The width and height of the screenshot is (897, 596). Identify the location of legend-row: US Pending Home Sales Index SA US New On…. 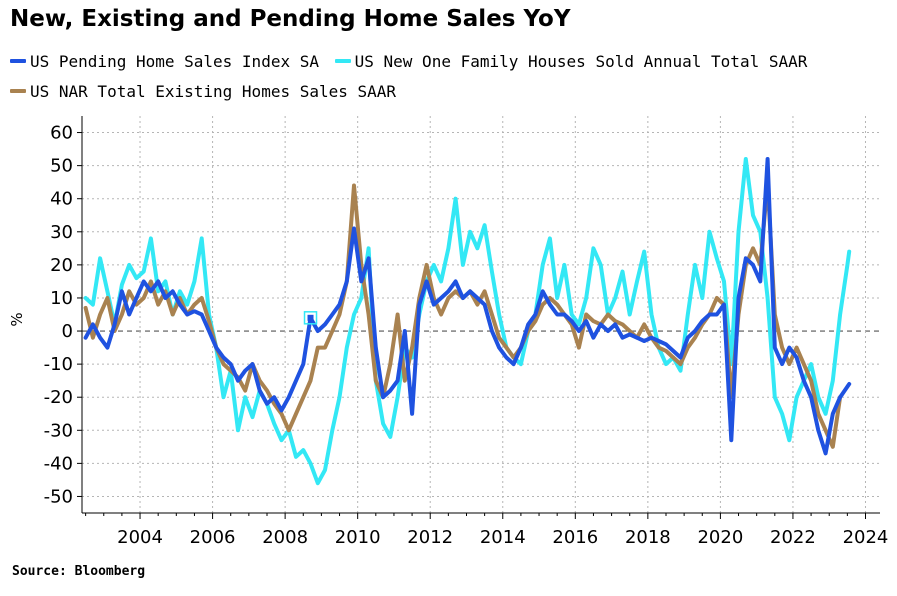
(411, 59).